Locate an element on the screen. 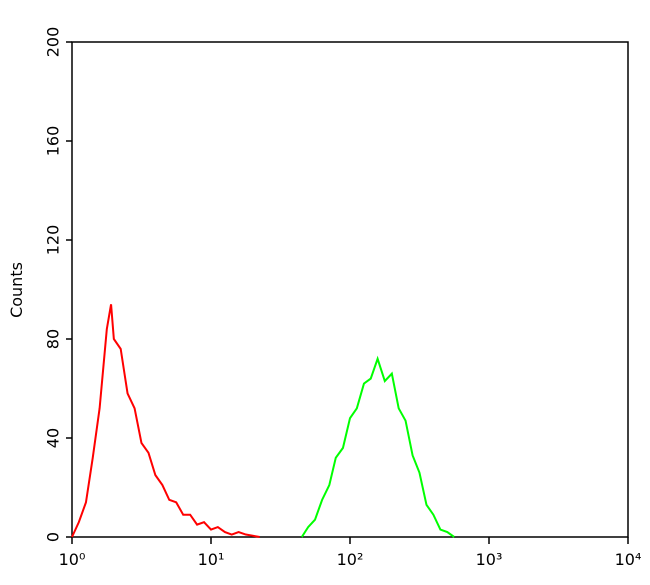 The height and width of the screenshot is (585, 650). y-tick-label: 40 is located at coordinates (53, 438).